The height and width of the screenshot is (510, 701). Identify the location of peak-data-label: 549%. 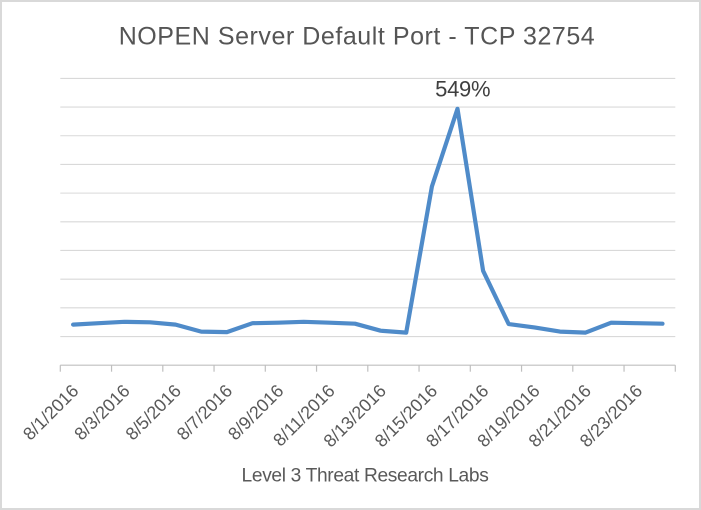
(462, 89).